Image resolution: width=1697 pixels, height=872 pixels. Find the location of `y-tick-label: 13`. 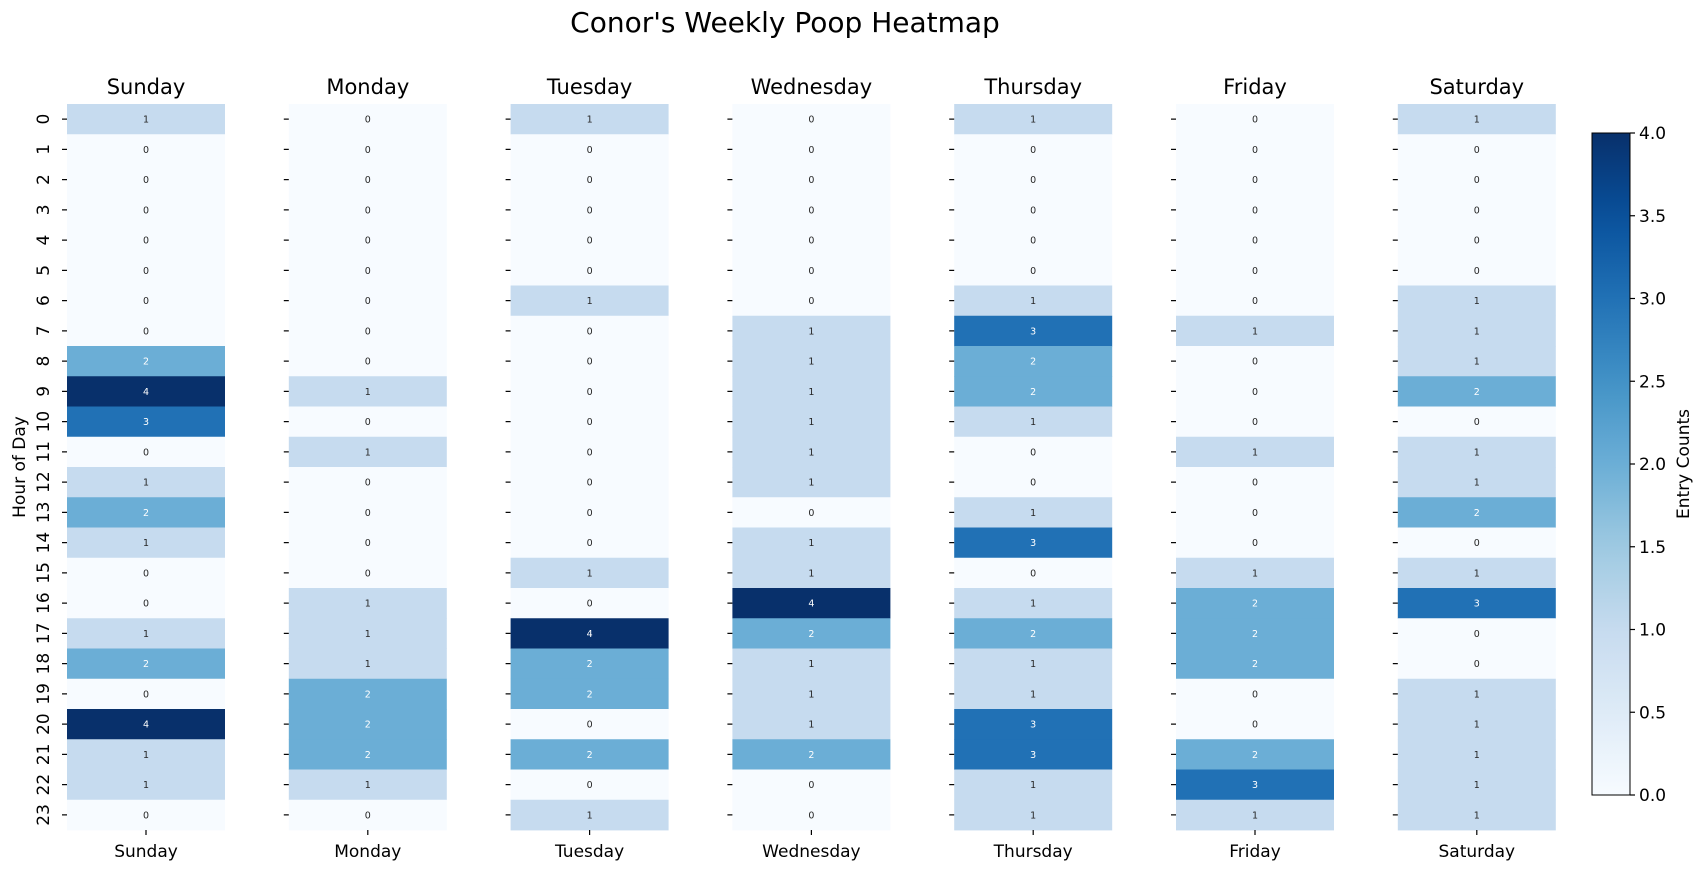

y-tick-label: 13 is located at coordinates (44, 513).